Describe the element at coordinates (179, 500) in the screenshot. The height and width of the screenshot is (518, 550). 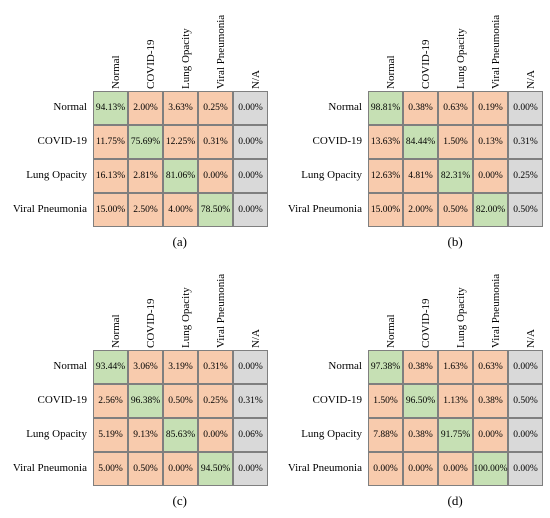
I see `panel-caption: (c)` at that location.